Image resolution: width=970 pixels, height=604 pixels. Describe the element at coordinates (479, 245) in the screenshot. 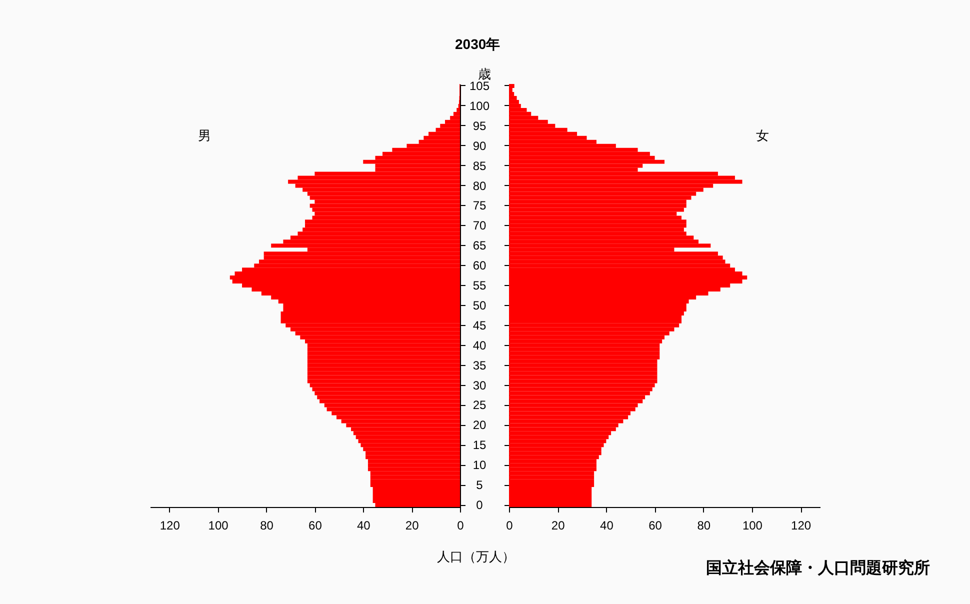

I see `y-tick-label: 65` at that location.